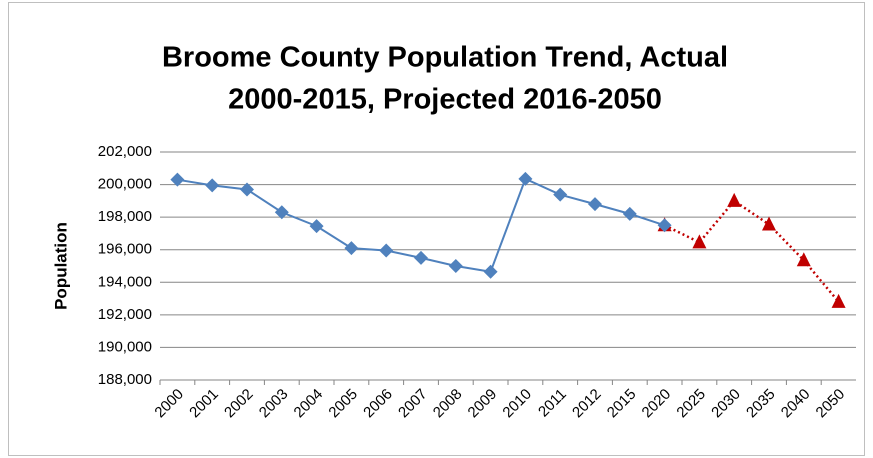 This screenshot has width=873, height=458. What do you see at coordinates (125, 184) in the screenshot?
I see `y-tick-label: 200,000` at bounding box center [125, 184].